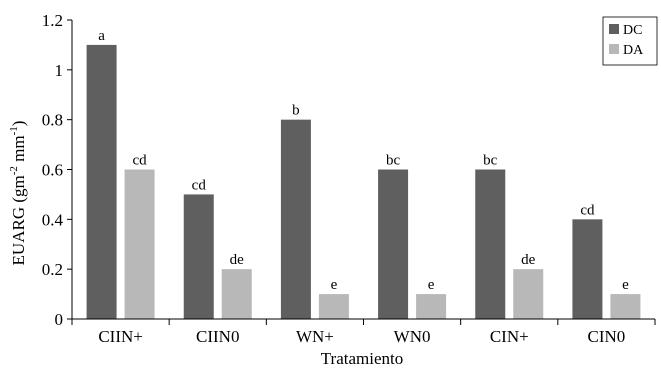 This screenshot has height=371, width=661. What do you see at coordinates (632, 30) in the screenshot?
I see `legend-label-dc: DC` at bounding box center [632, 30].